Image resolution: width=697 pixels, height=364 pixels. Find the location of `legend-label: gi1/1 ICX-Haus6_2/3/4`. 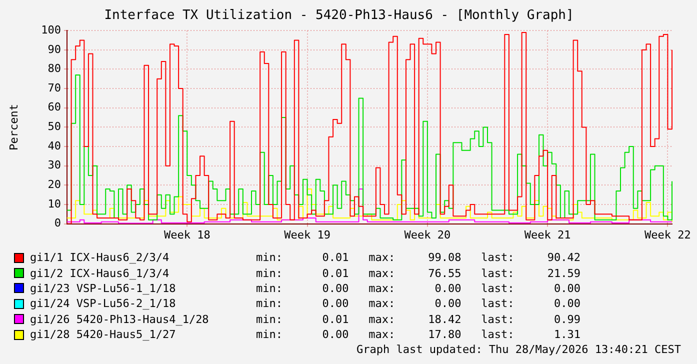

legend-label: gi1/1 ICX-Haus6_2/3/4 is located at coordinates (100, 257).